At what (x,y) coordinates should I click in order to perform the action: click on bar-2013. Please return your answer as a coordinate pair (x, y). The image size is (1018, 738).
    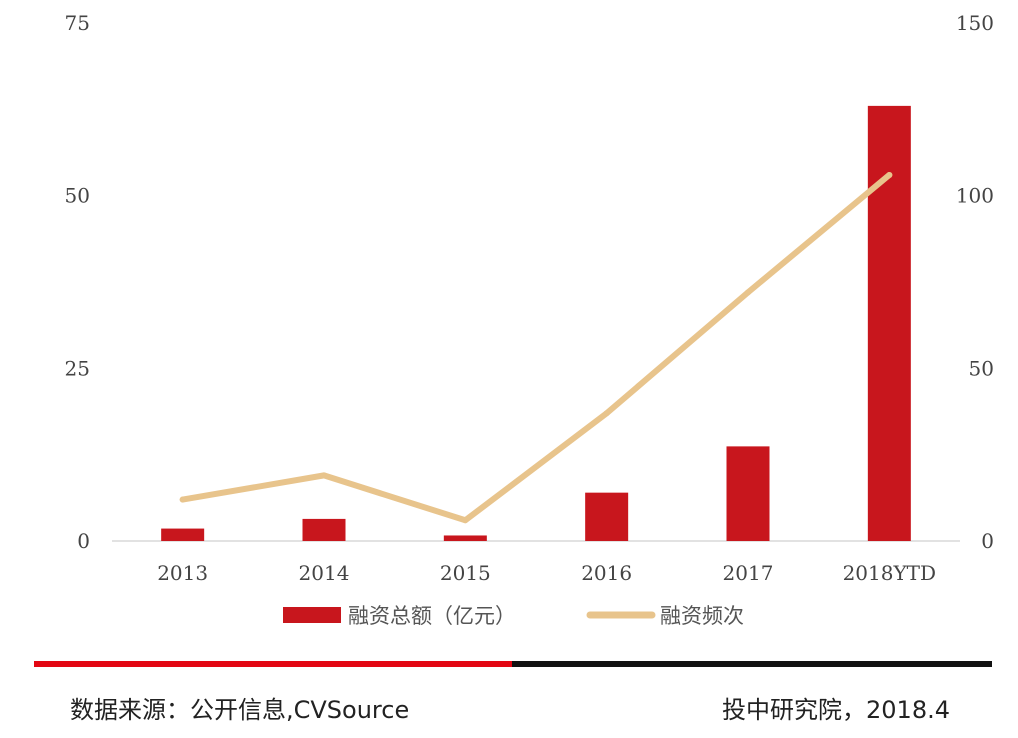
    Looking at the image, I should click on (183, 534).